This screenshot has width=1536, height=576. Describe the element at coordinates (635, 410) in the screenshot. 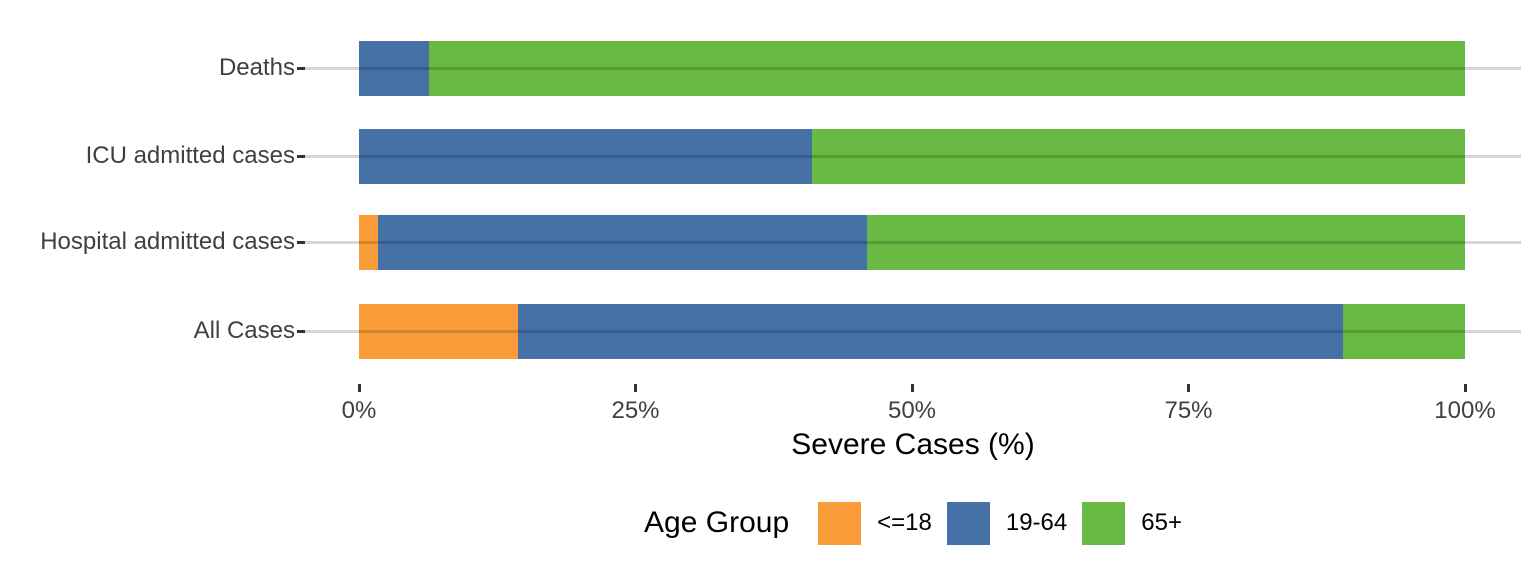

I see `x-axis-tick-label: 25%` at that location.